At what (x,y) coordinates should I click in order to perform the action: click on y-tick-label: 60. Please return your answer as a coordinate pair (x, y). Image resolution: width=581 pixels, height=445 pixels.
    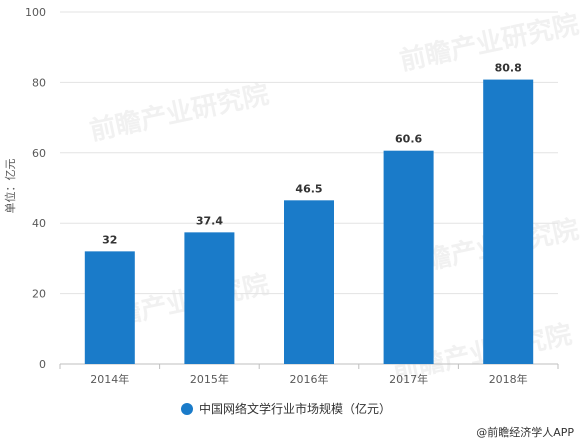
    Looking at the image, I should click on (39, 153).